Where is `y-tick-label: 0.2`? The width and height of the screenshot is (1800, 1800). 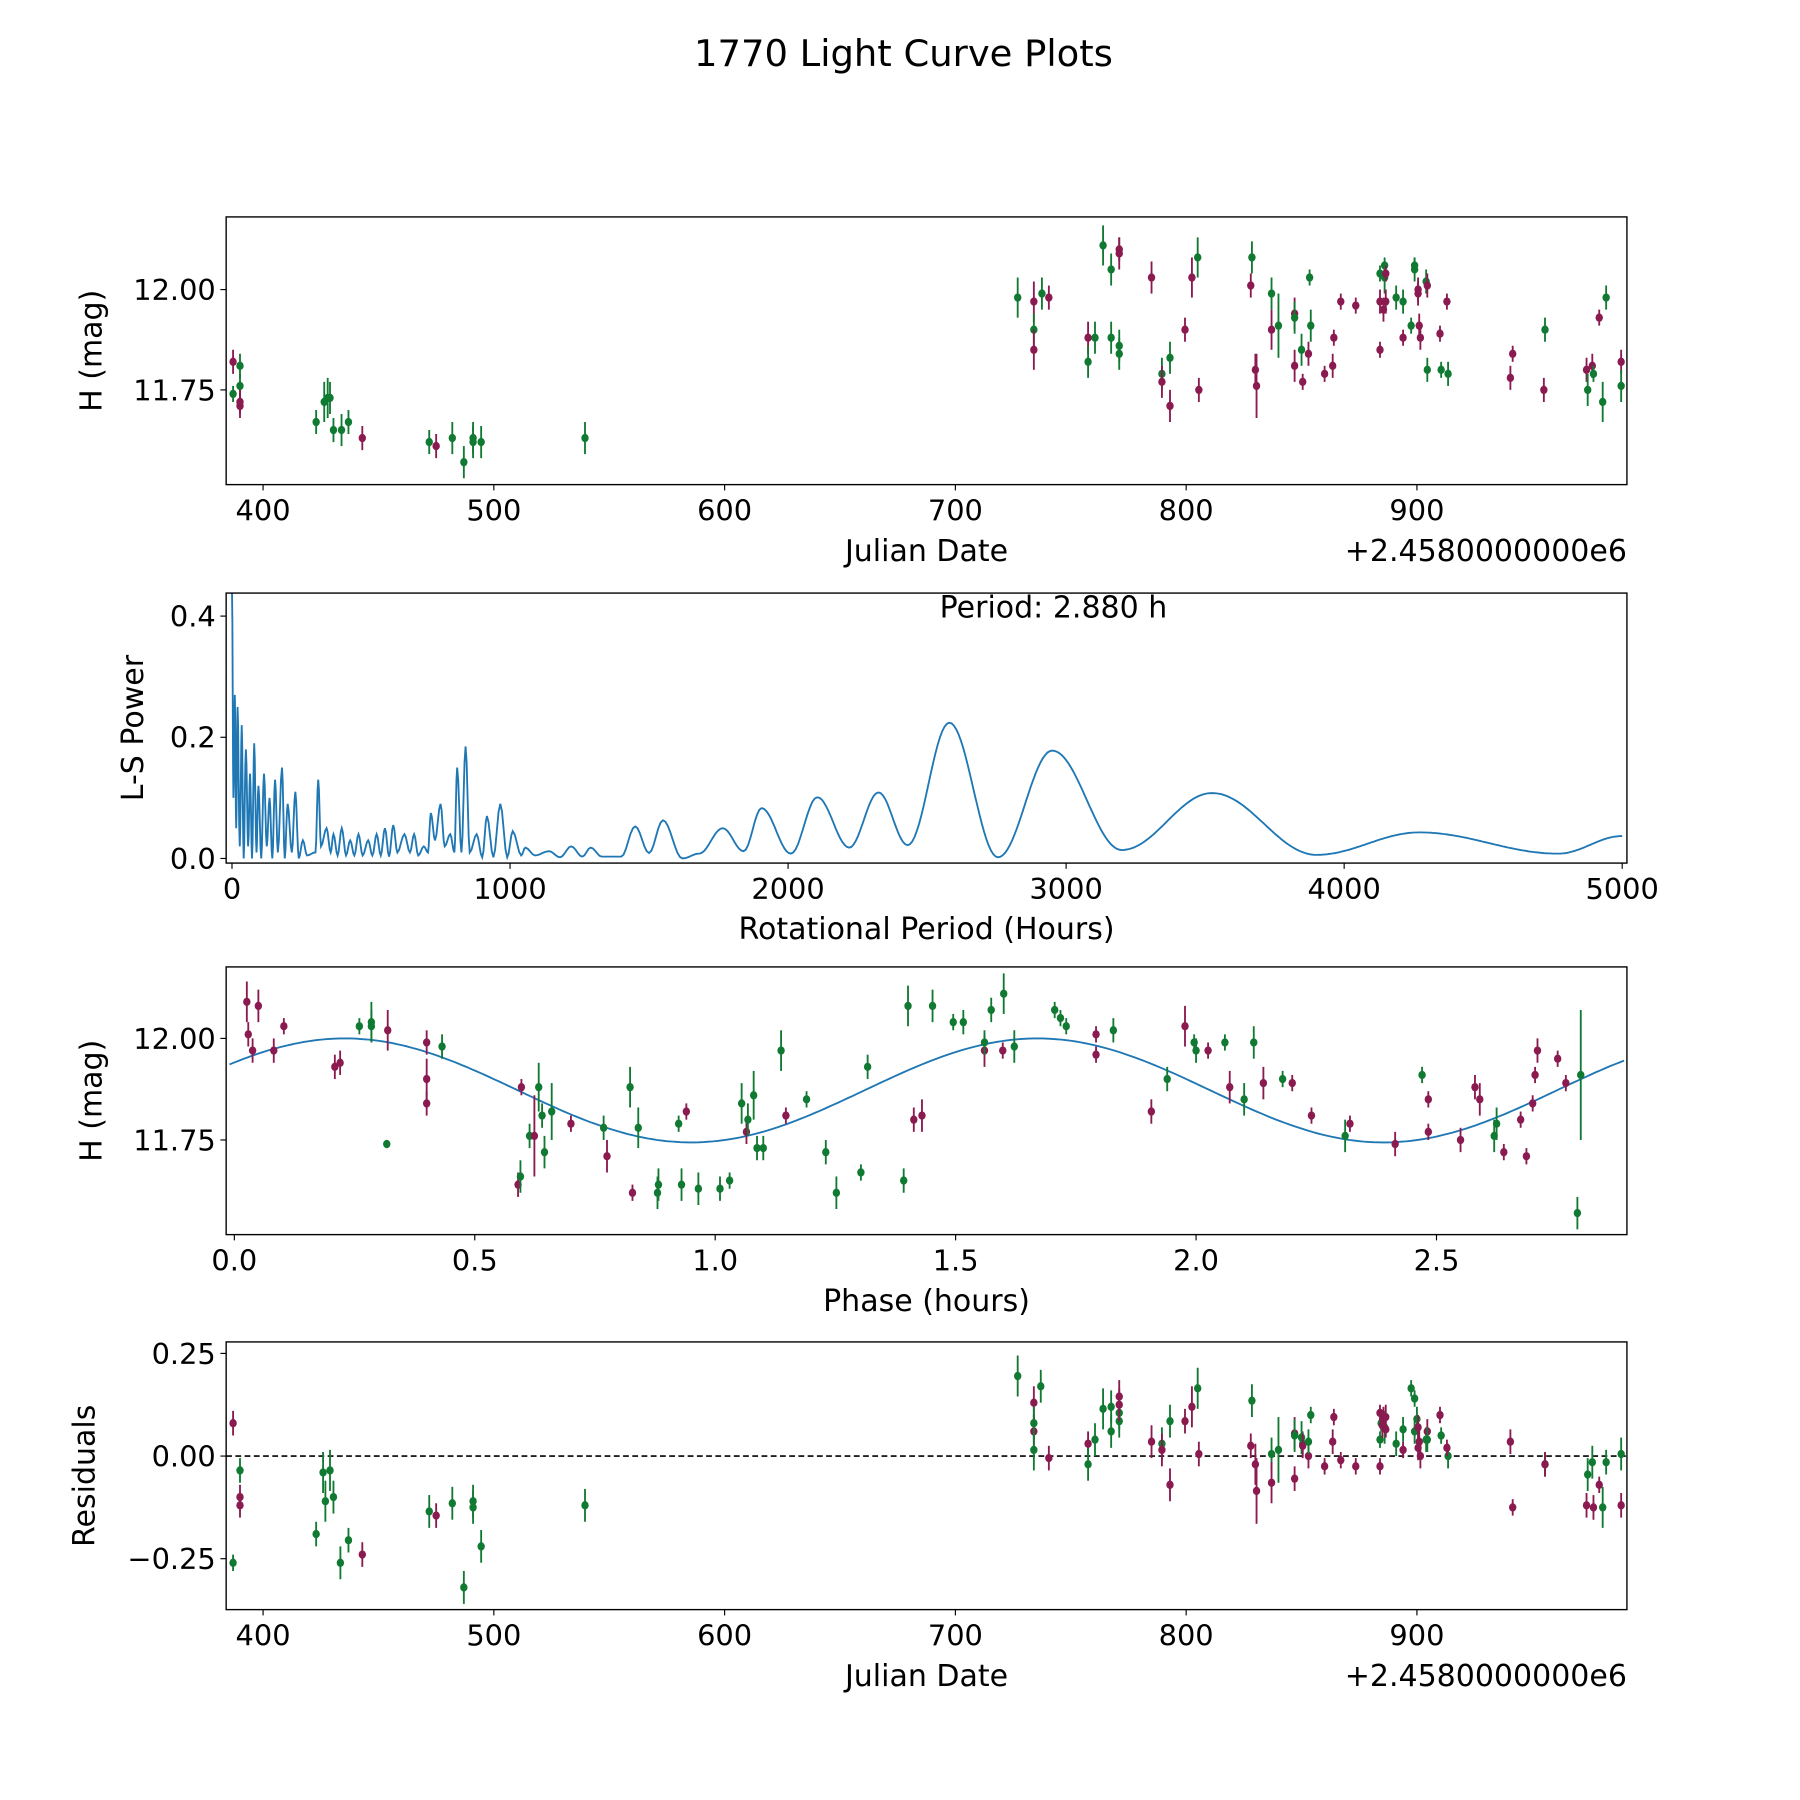
y-tick-label: 0.2 is located at coordinates (193, 738).